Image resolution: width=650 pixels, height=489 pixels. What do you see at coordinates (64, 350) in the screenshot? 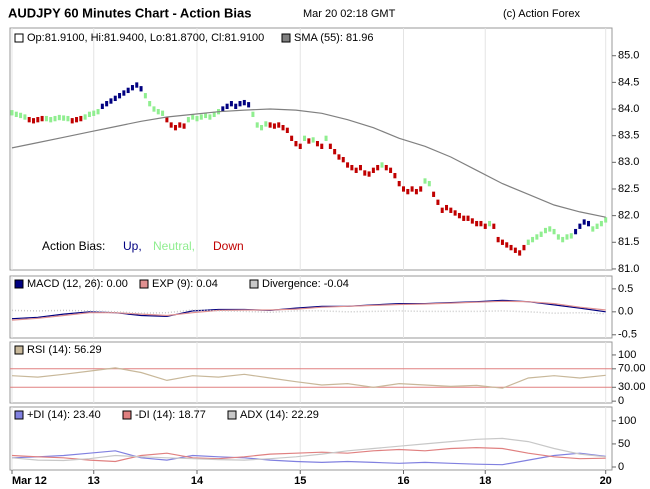
I see `legend-label: RSI (14): 56.29` at bounding box center [64, 350].